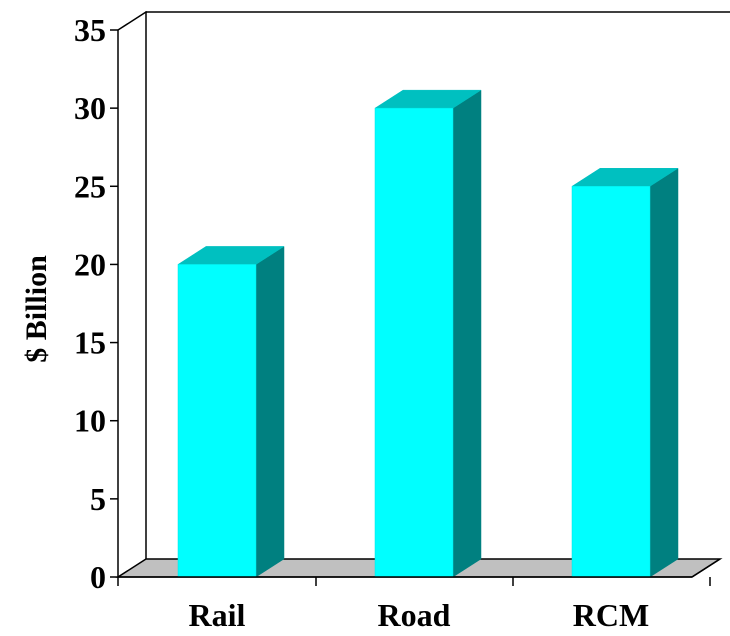 This screenshot has width=730, height=636. What do you see at coordinates (90, 343) in the screenshot?
I see `y-tick-label: 15` at bounding box center [90, 343].